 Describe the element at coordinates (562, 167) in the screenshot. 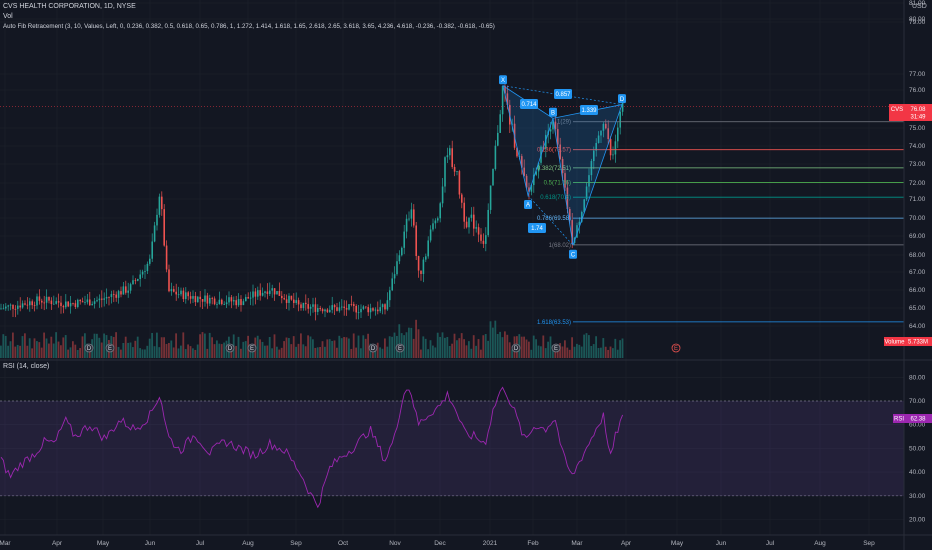

I see `harmonic-pattern: X A B C D 0.714 0.857 1.339 1.74` at that location.